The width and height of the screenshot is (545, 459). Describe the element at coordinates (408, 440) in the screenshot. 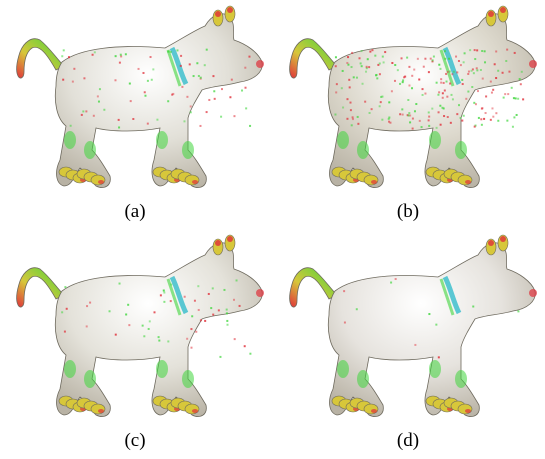

I see `caption-d: (d)` at that location.